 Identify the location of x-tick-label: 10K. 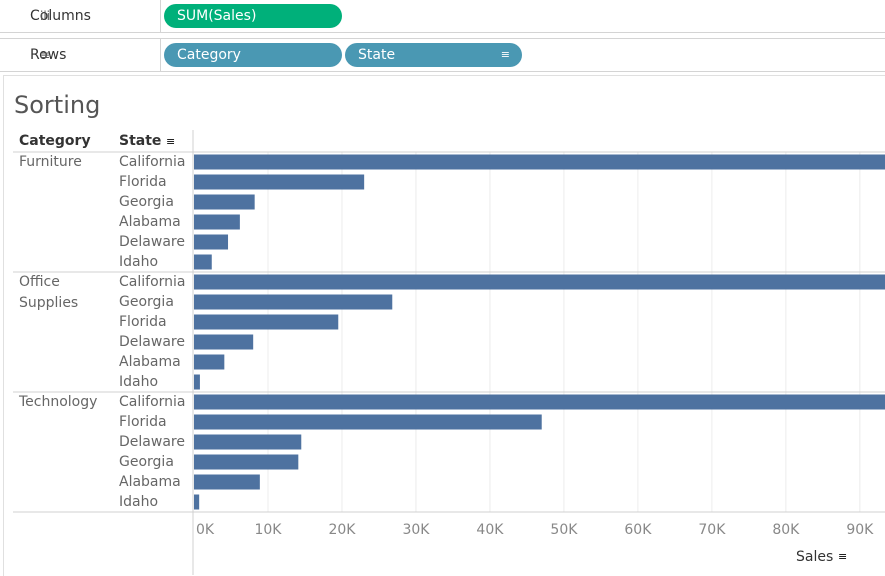
(268, 530).